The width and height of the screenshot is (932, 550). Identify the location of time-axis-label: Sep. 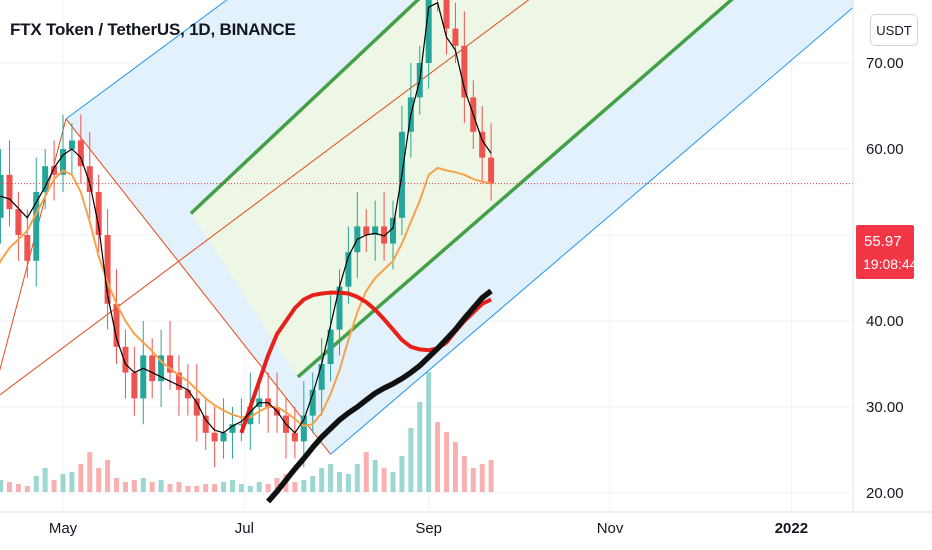
(428, 528).